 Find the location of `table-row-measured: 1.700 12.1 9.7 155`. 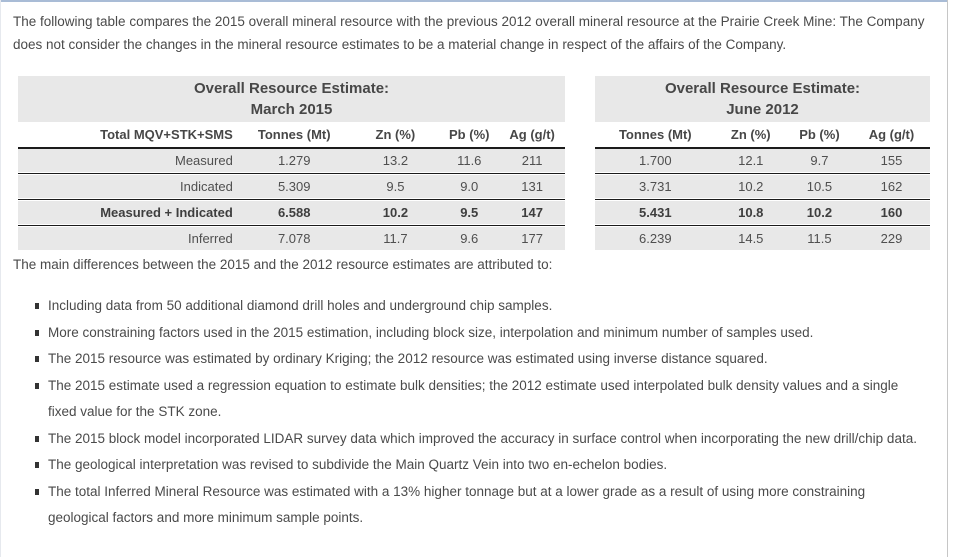

table-row-measured: 1.700 12.1 9.7 155 is located at coordinates (762, 160).